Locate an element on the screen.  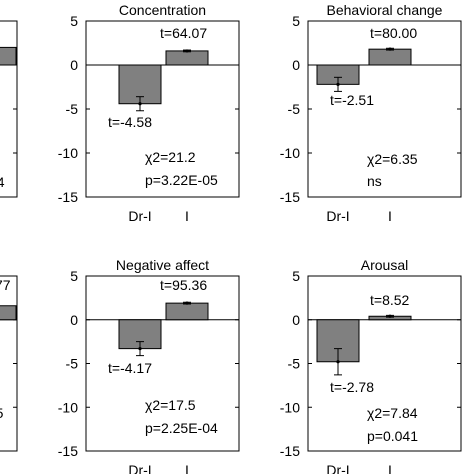
stat-label: ns is located at coordinates (374, 181).